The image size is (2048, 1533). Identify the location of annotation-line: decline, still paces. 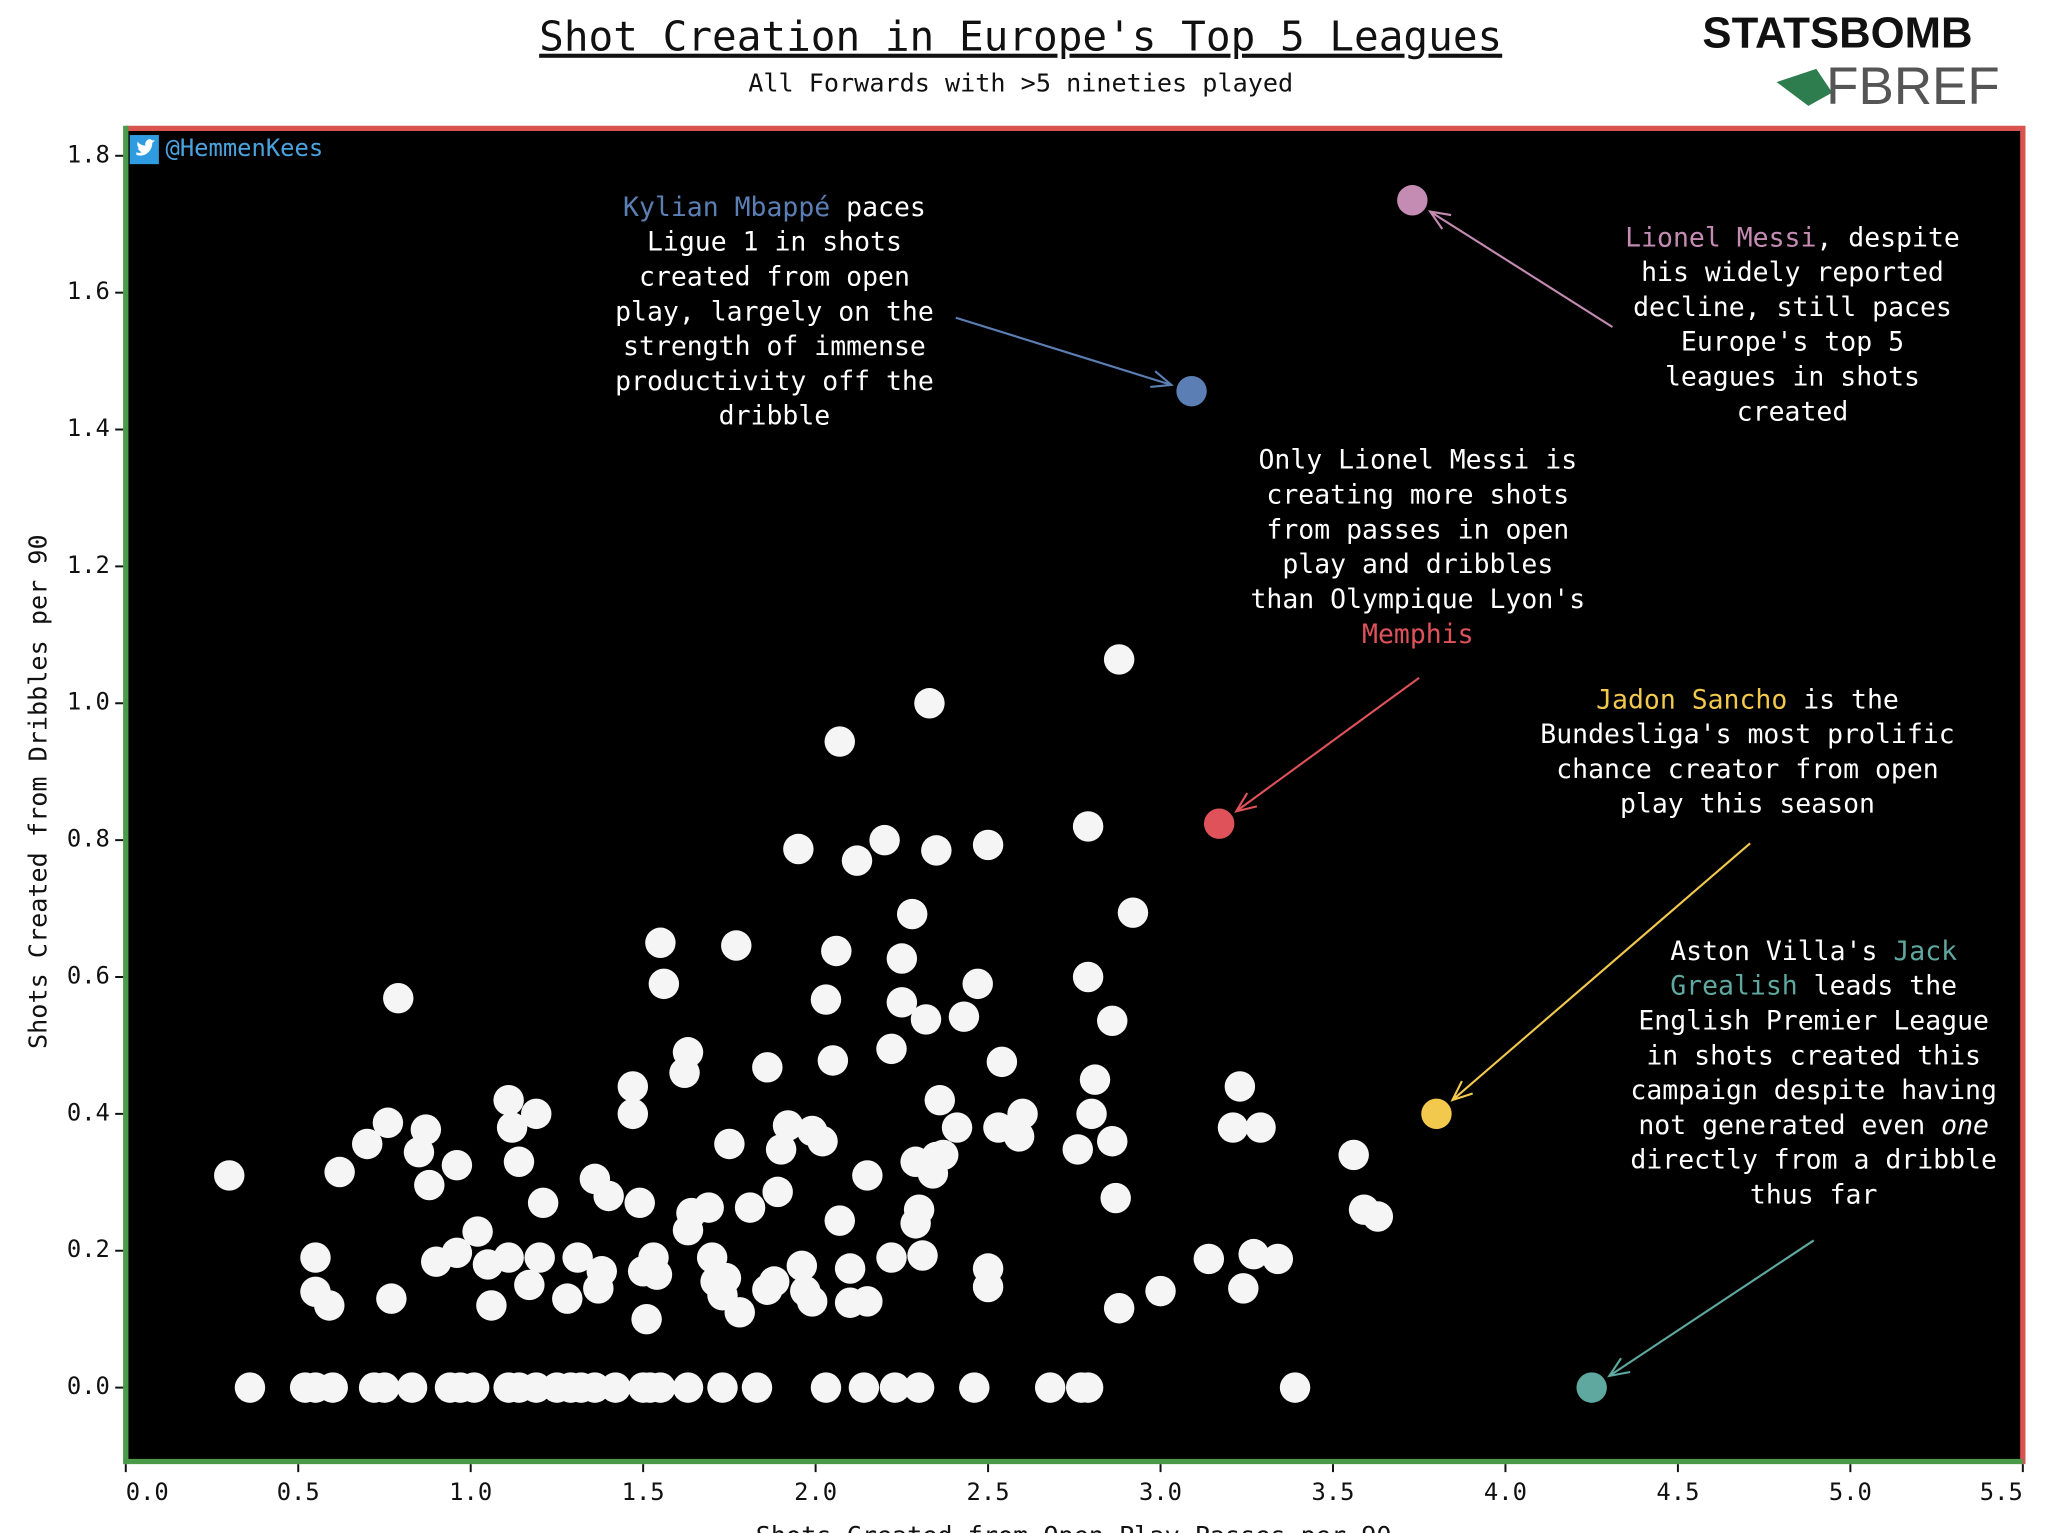
(1792, 306).